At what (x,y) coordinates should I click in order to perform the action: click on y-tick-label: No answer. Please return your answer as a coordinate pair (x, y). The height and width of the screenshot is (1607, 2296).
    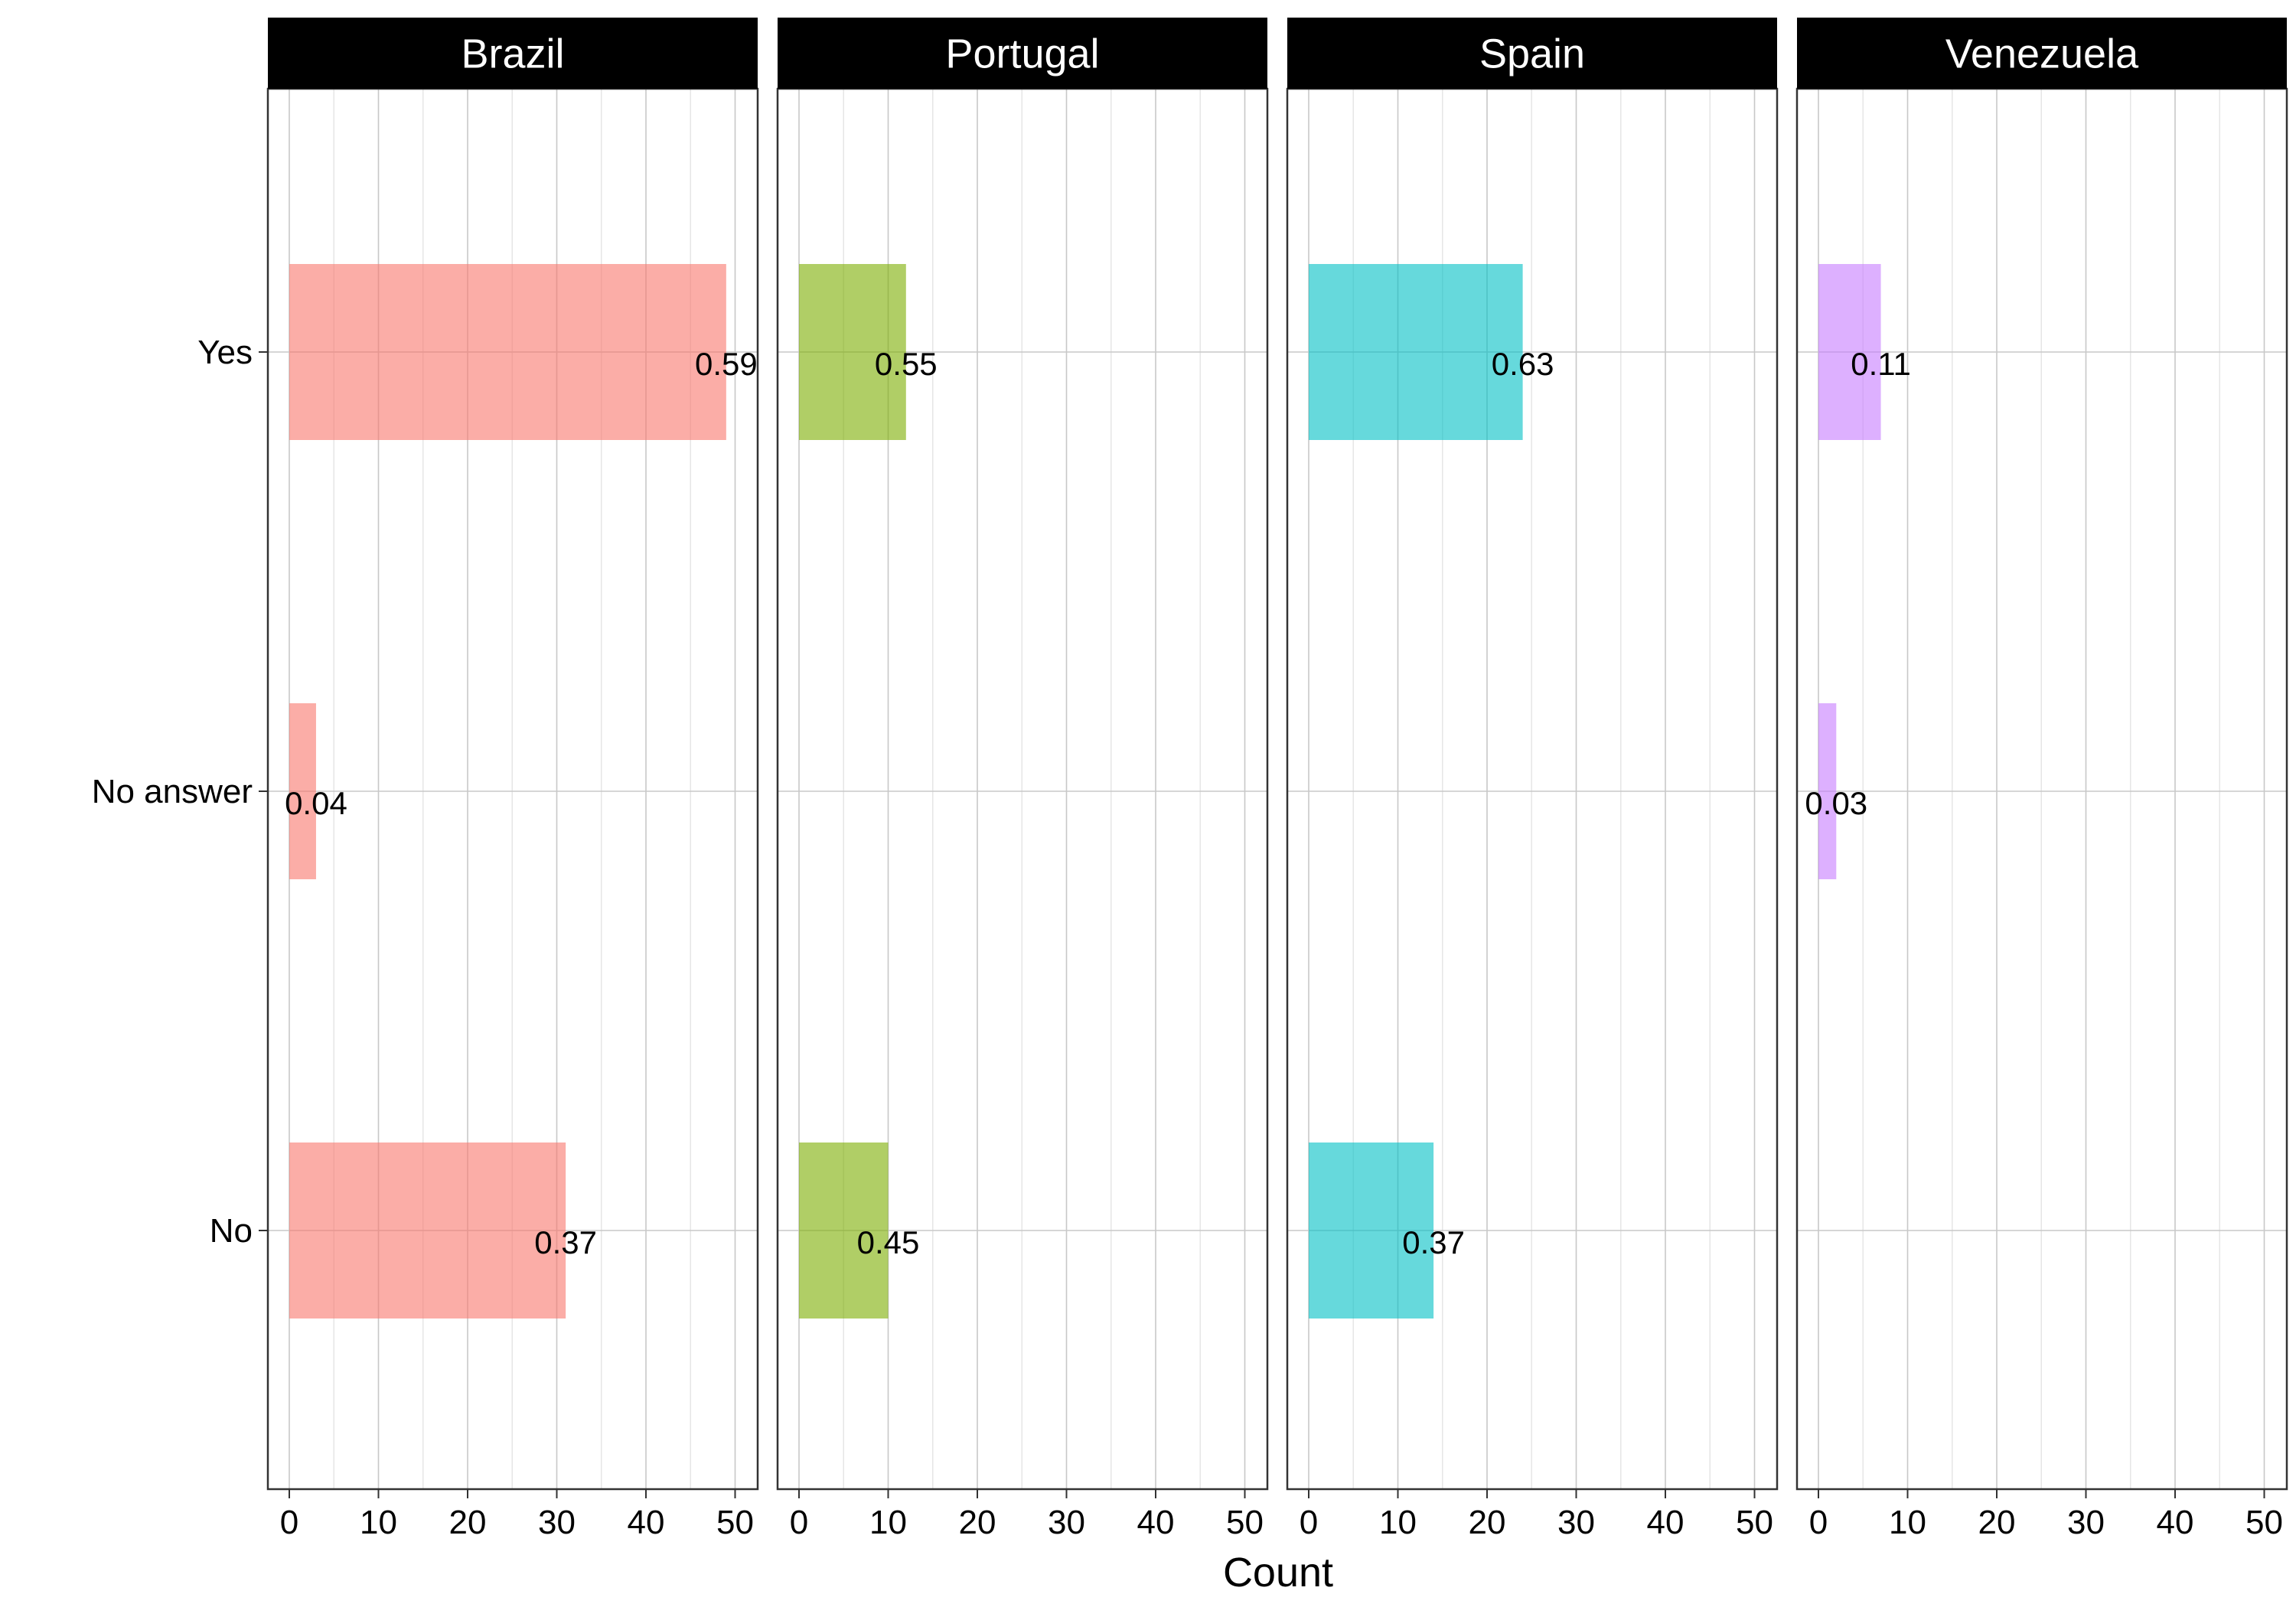
    Looking at the image, I should click on (172, 791).